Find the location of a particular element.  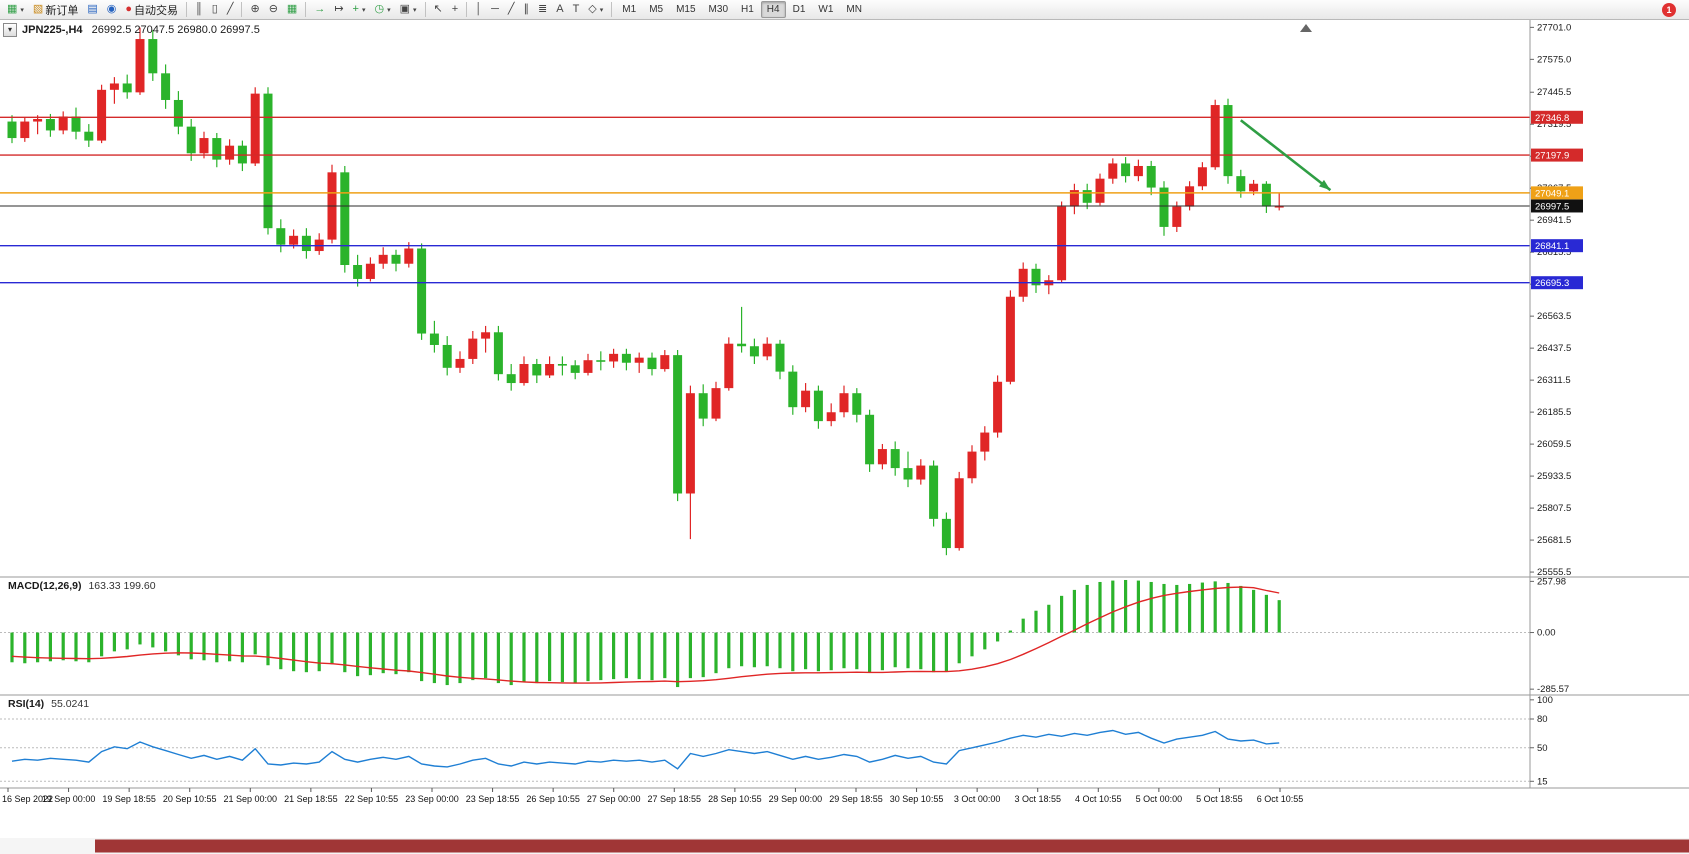

hline-button: ─ is located at coordinates (495, 9).